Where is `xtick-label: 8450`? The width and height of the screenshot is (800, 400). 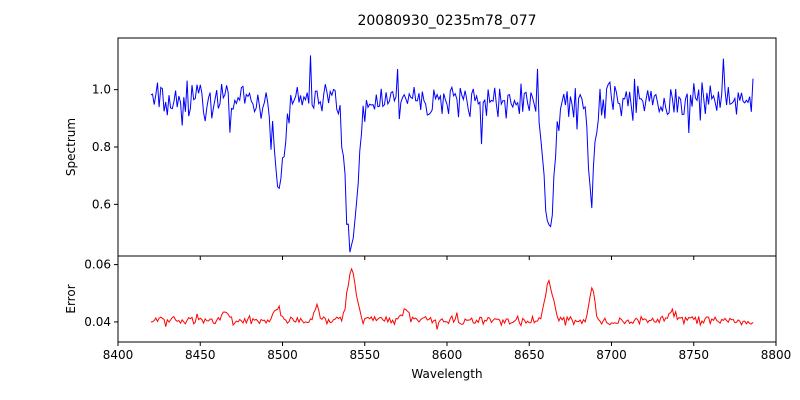
xtick-label: 8450 is located at coordinates (200, 355).